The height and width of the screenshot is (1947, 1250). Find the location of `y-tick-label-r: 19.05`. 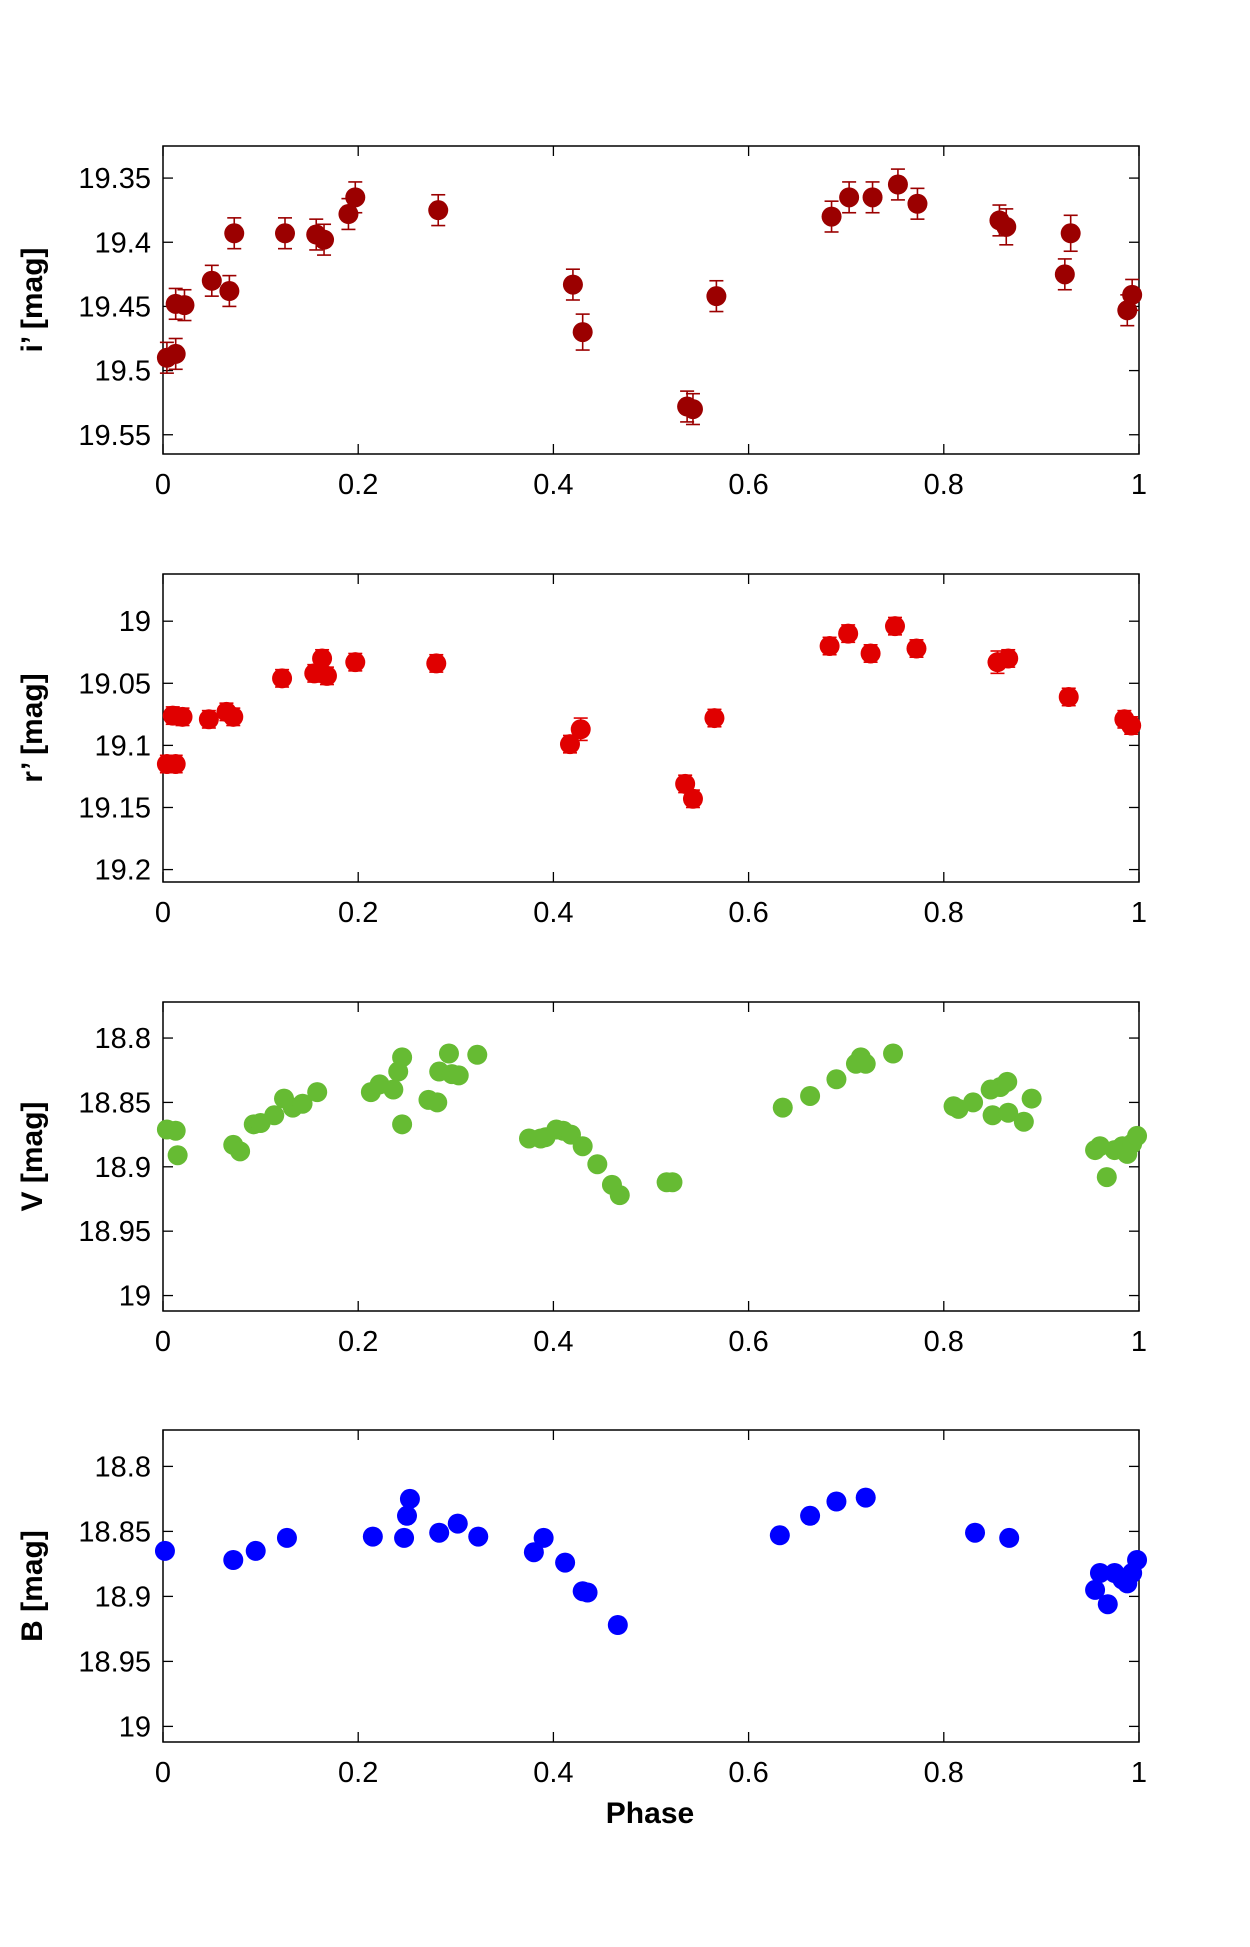

y-tick-label-r: 19.05 is located at coordinates (114, 684).